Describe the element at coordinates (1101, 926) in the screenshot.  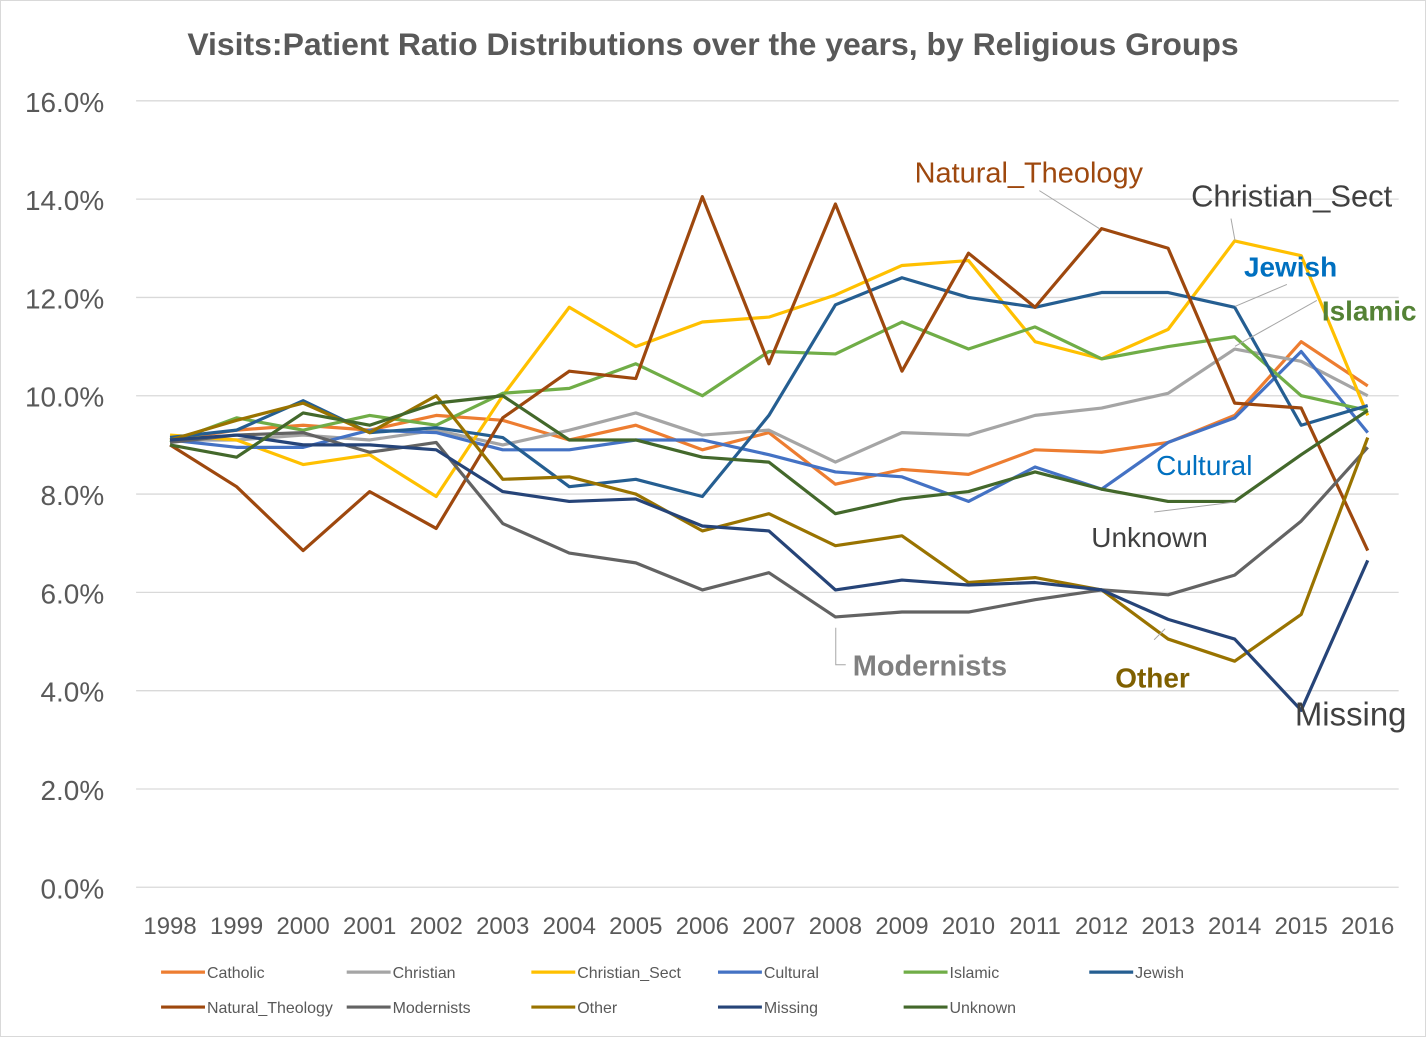
I see `x-tick-label: 2012` at that location.